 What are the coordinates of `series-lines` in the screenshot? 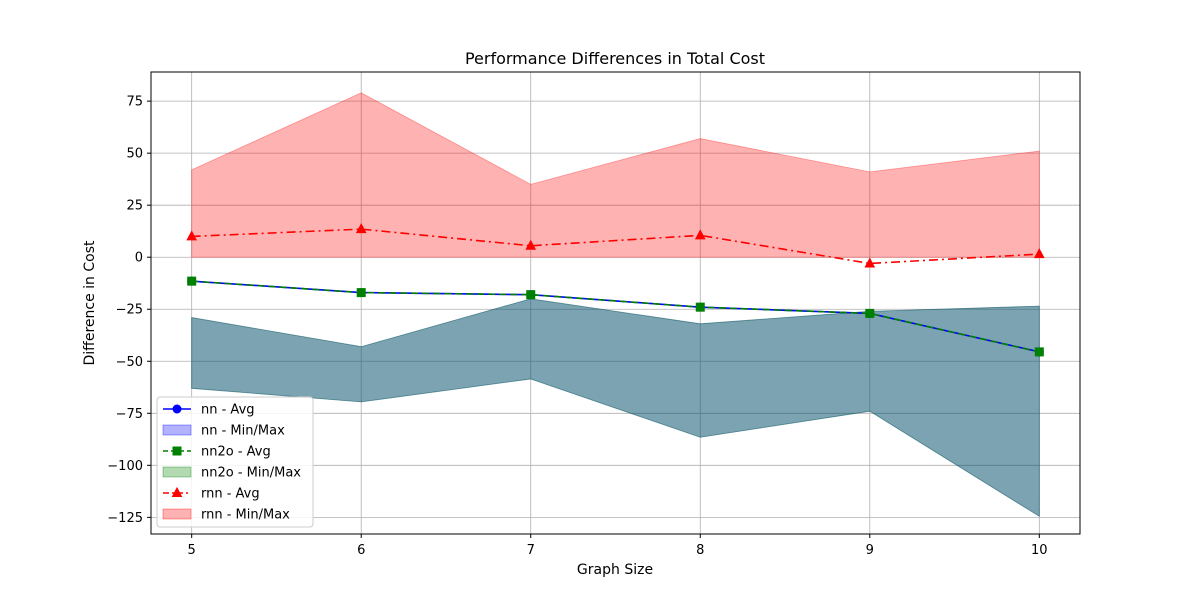 It's located at (615, 290).